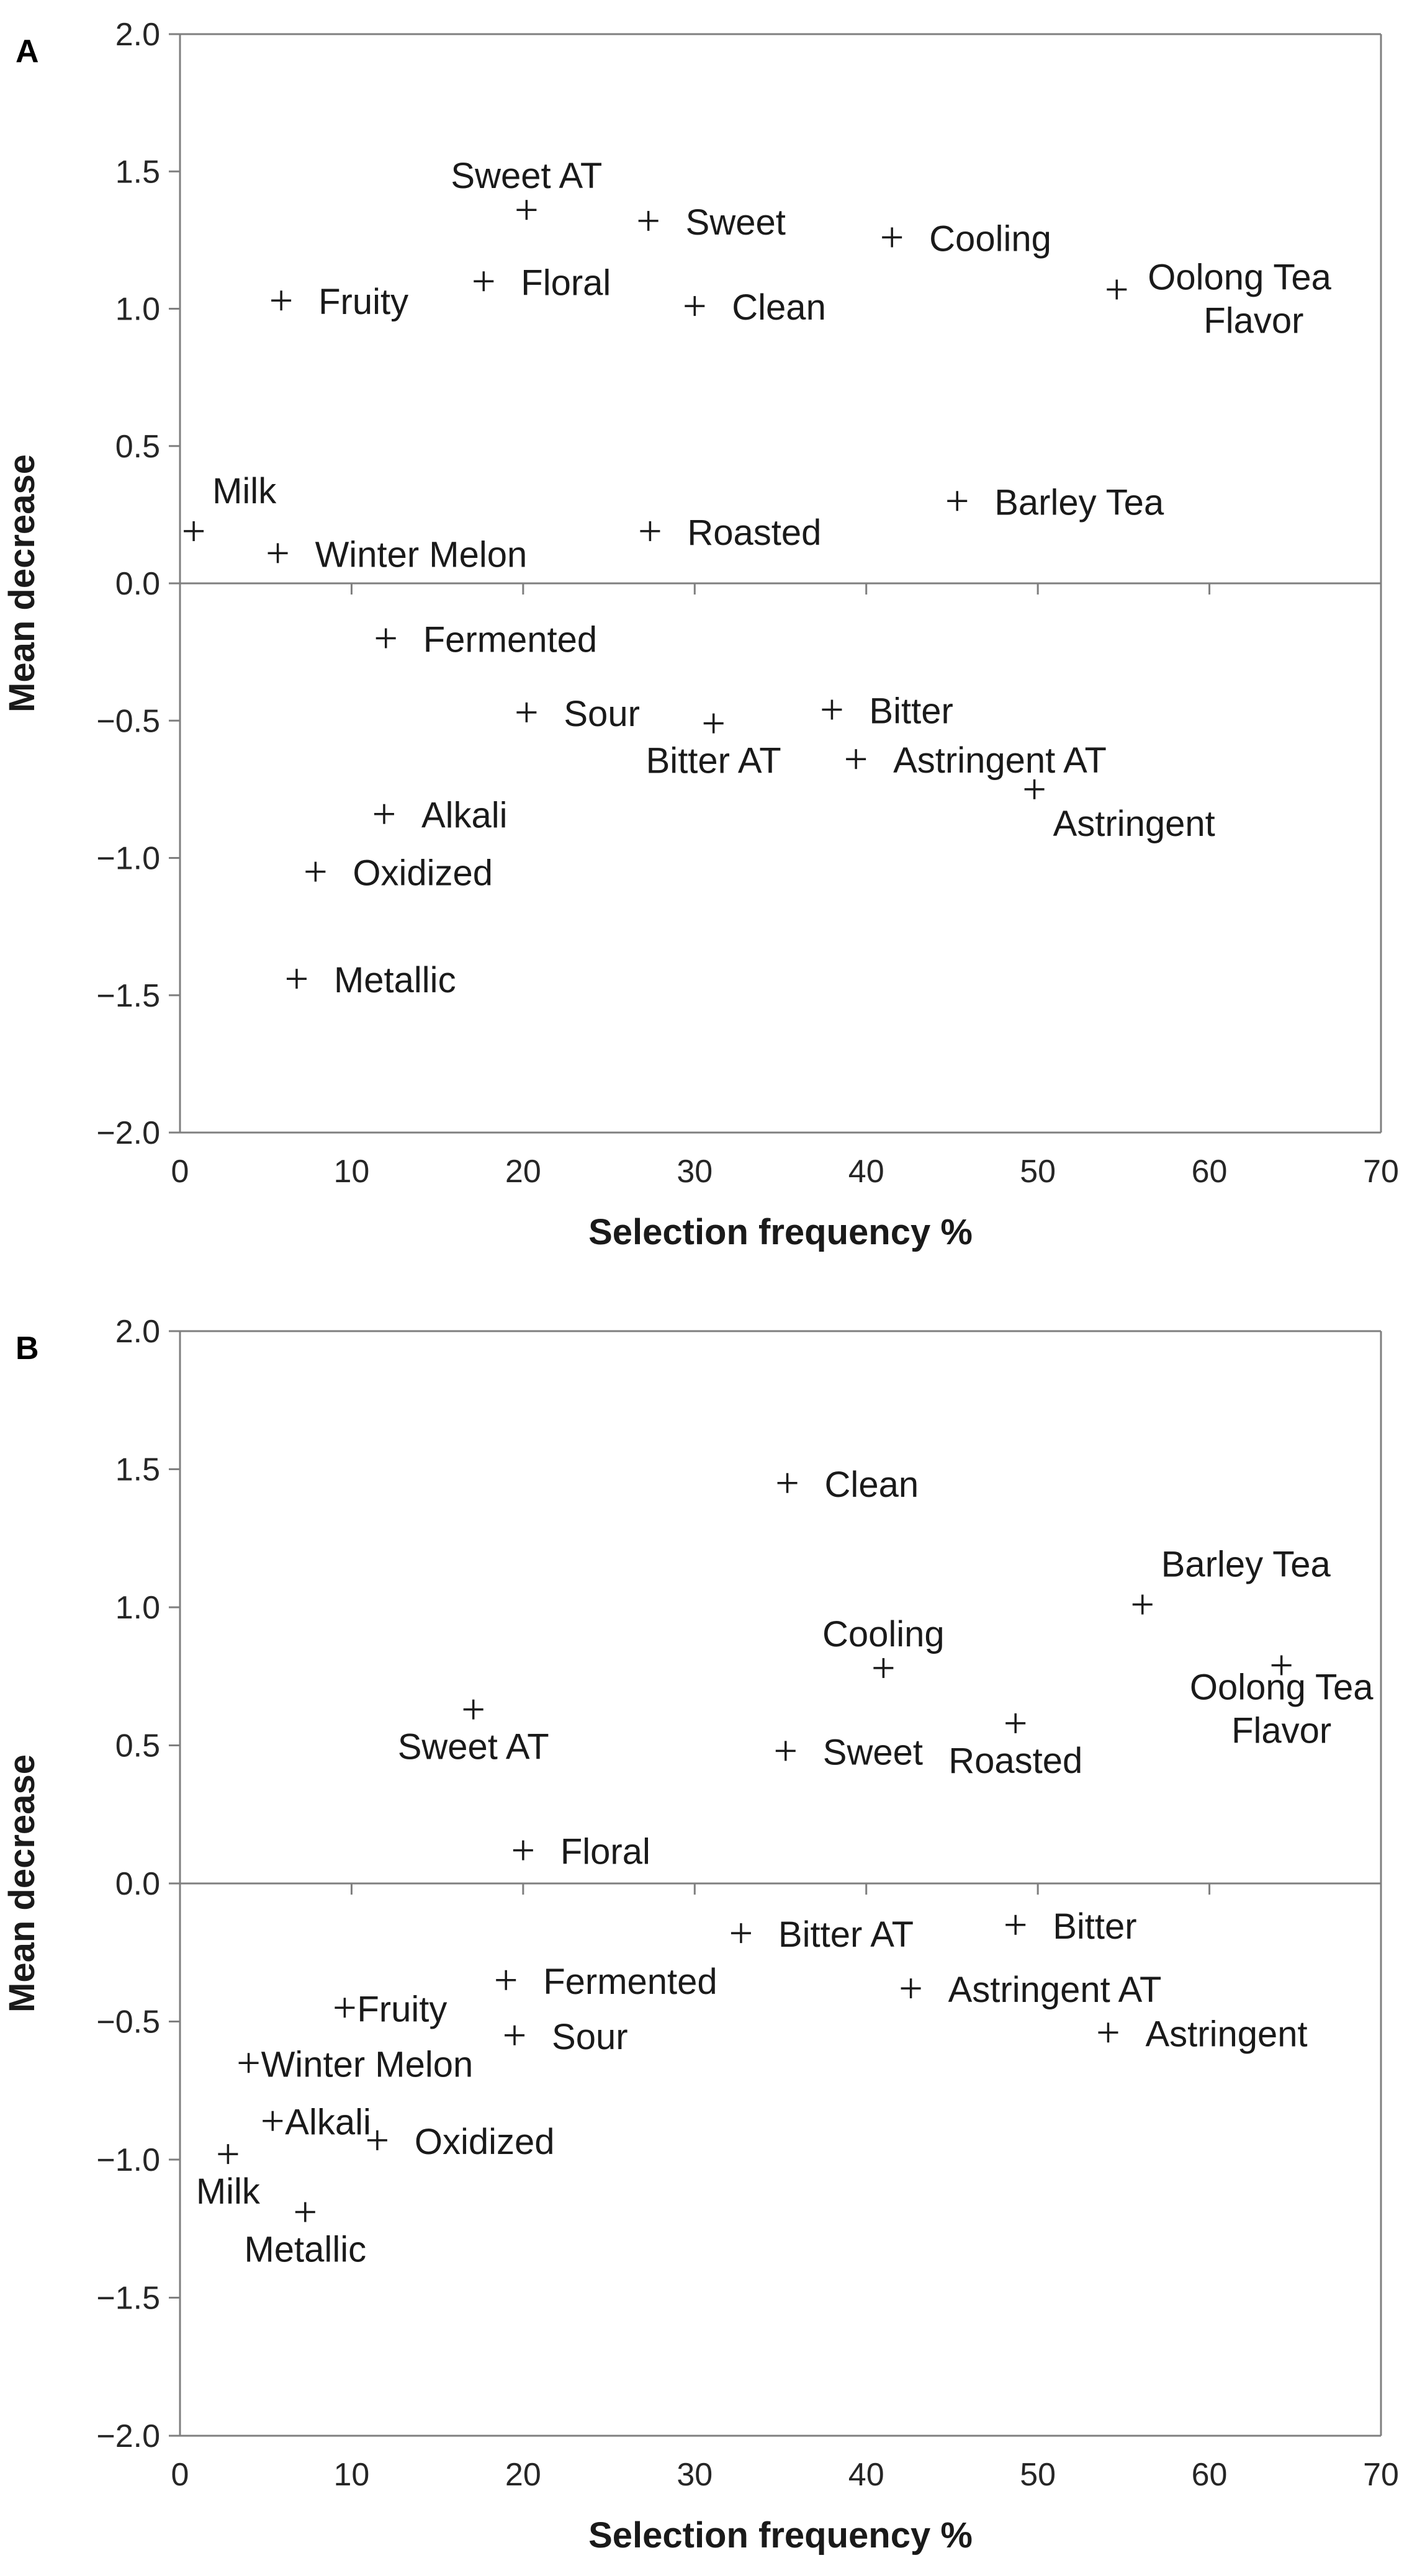 The height and width of the screenshot is (2576, 1412). What do you see at coordinates (128, 2022) in the screenshot?
I see `y-tick-label: −0.5` at bounding box center [128, 2022].